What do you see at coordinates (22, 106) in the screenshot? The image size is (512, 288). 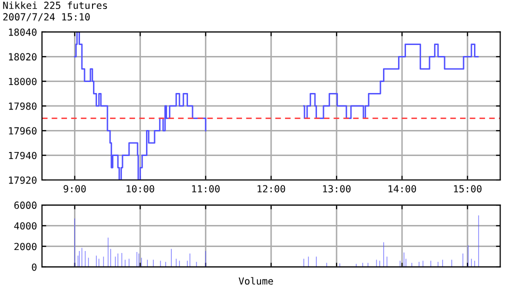 I see `y-tick-label: 17980` at bounding box center [22, 106].